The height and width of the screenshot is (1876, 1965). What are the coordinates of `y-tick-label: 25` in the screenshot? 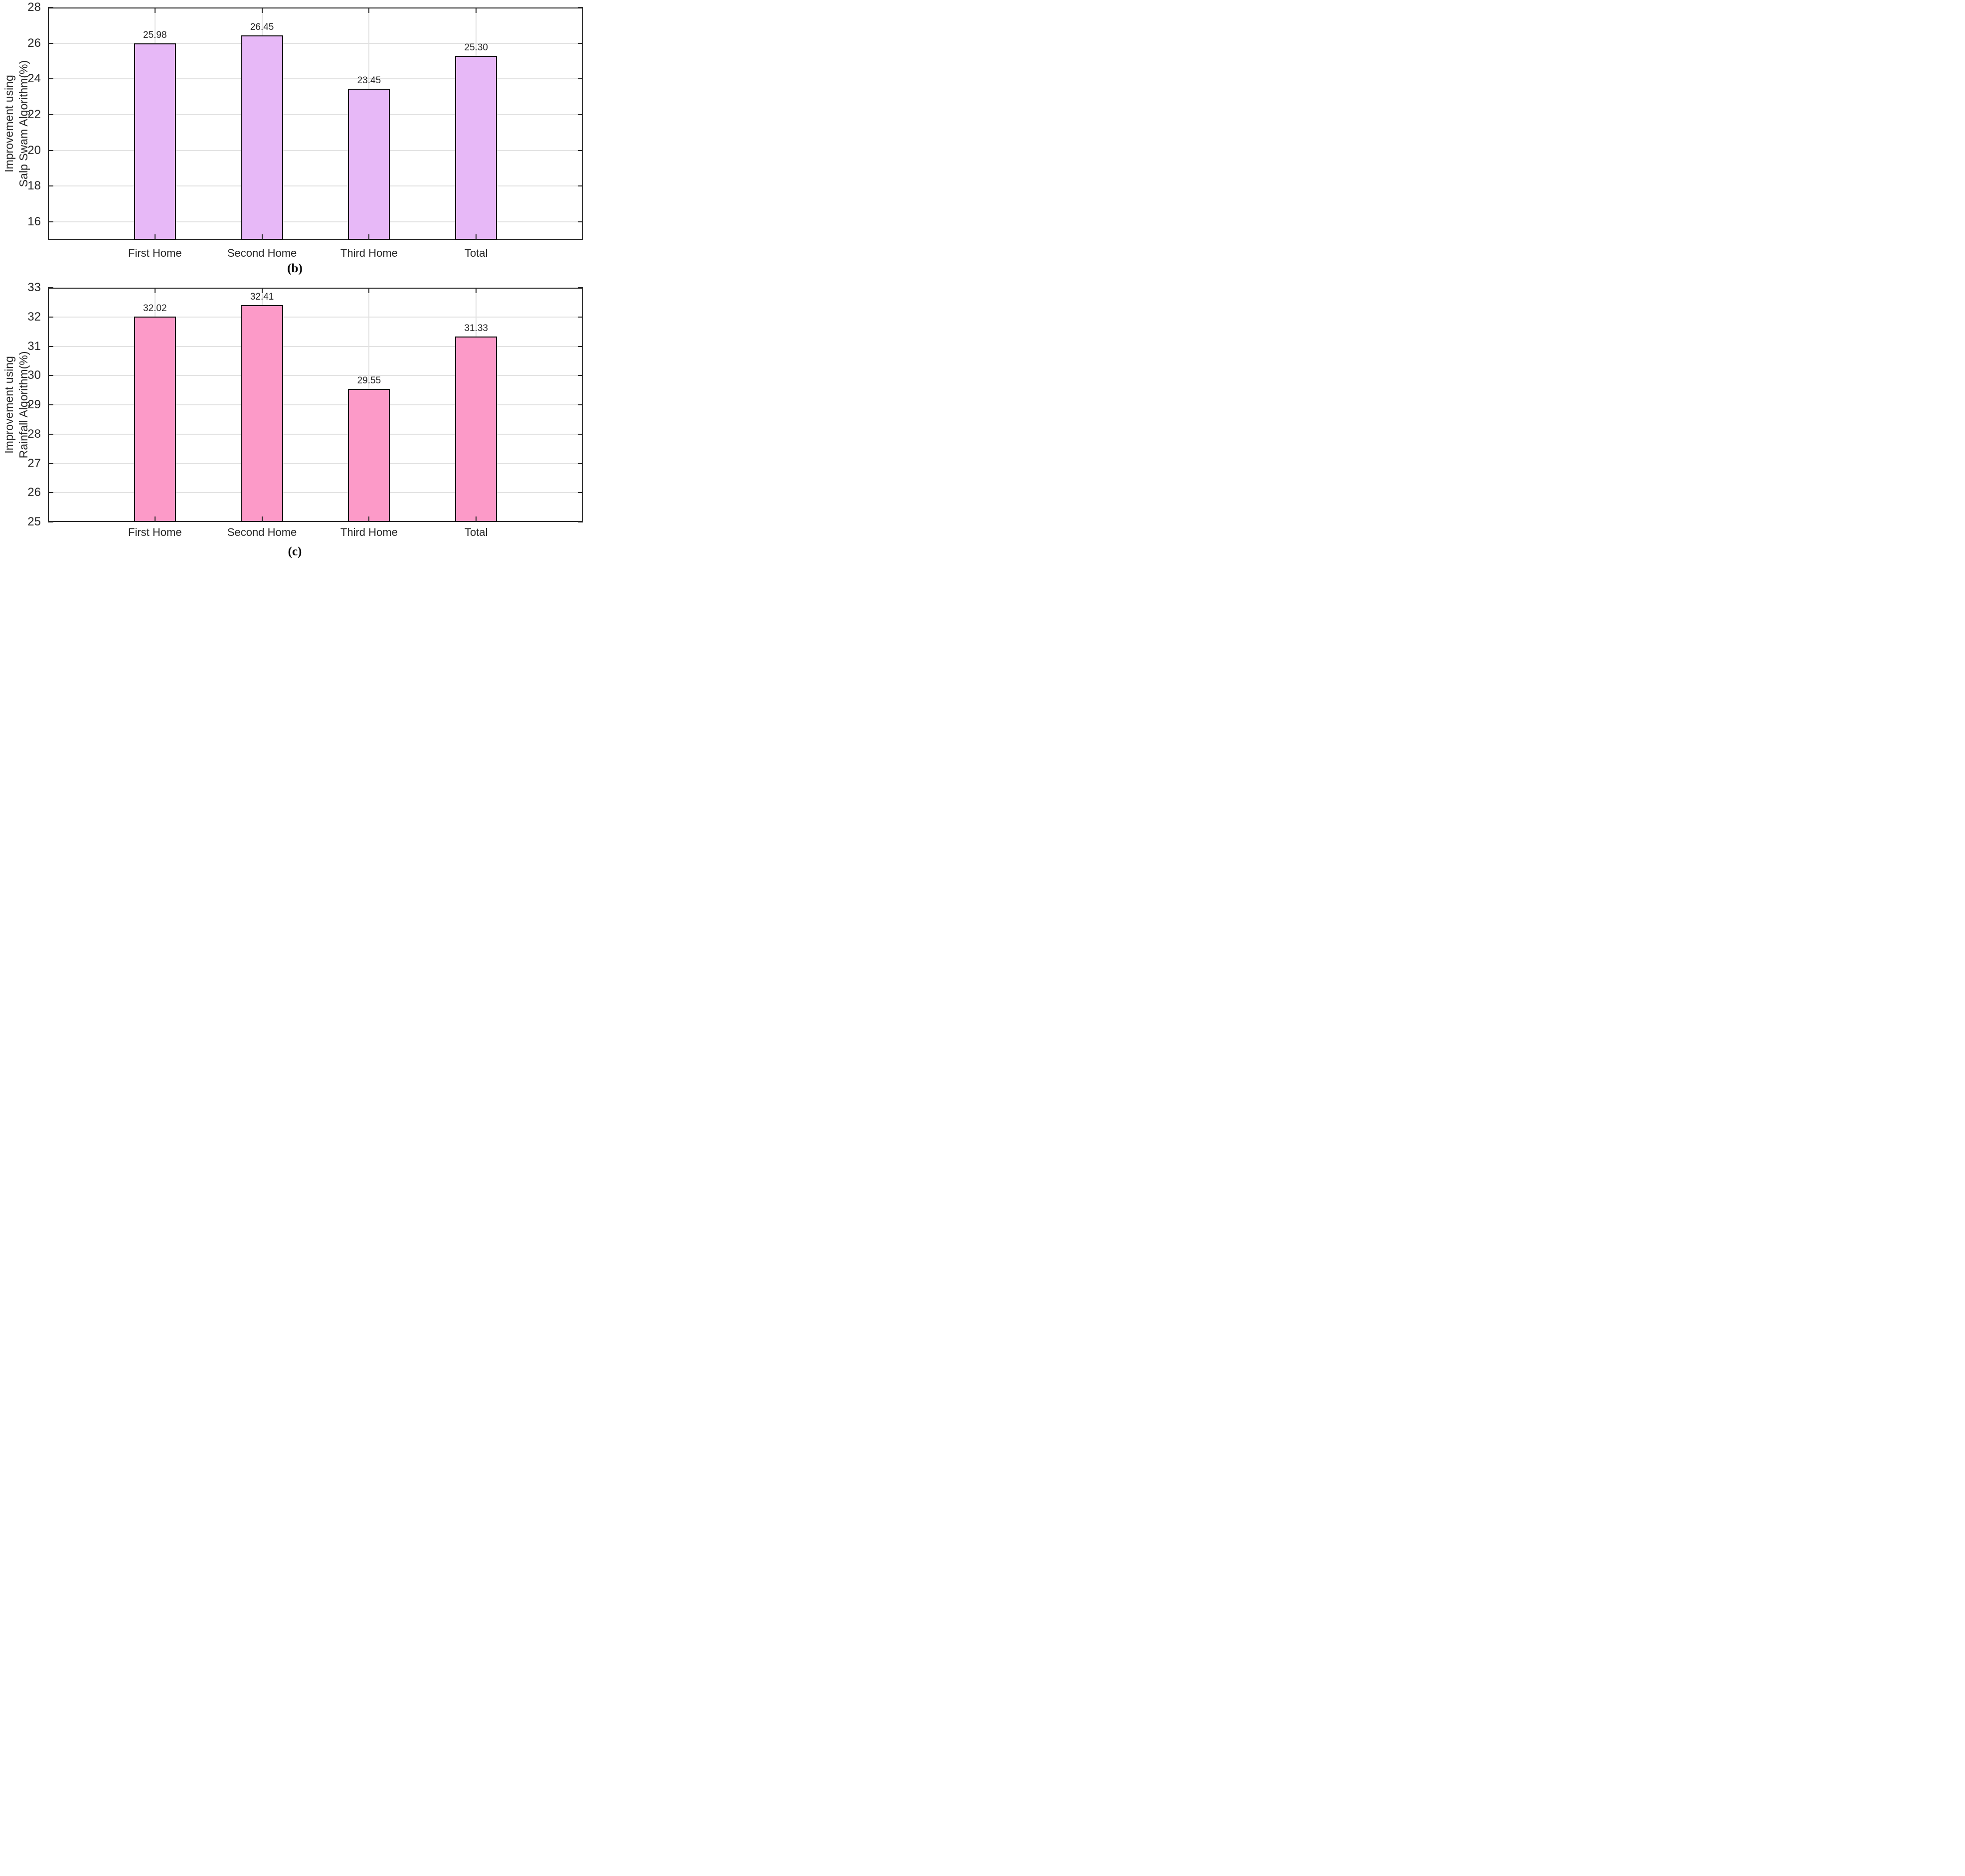 It's located at (34, 521).